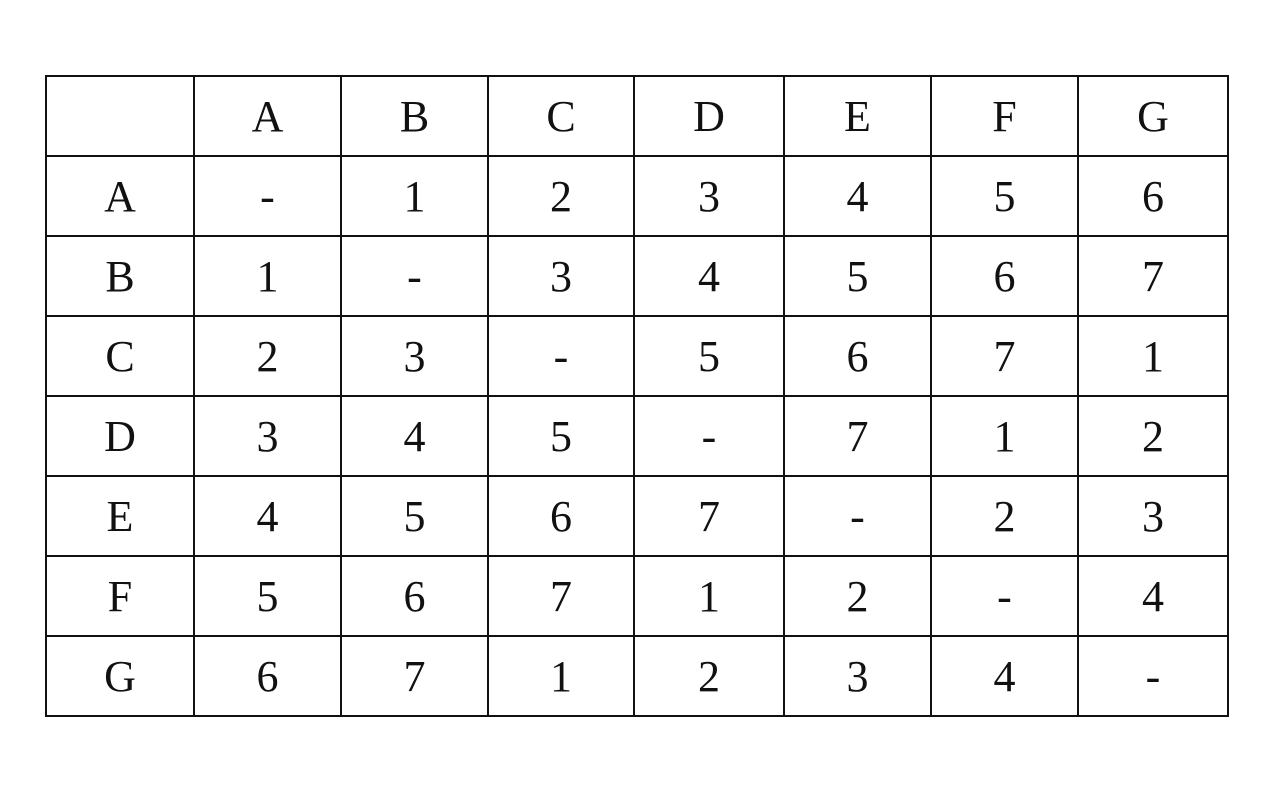 This screenshot has width=1280, height=800. Describe the element at coordinates (120, 436) in the screenshot. I see `row-header: D` at that location.